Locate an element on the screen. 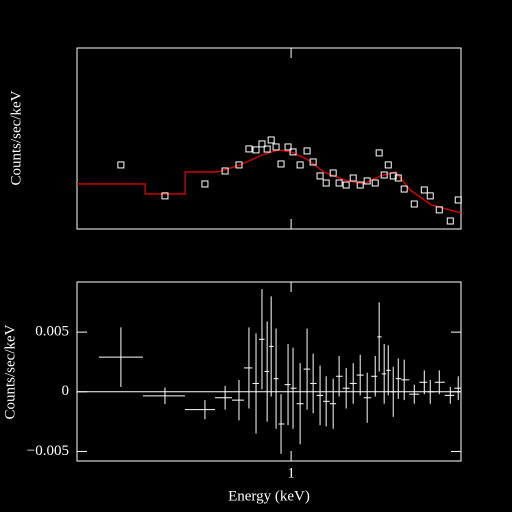  y-tick-label: 0 is located at coordinates (66, 391).